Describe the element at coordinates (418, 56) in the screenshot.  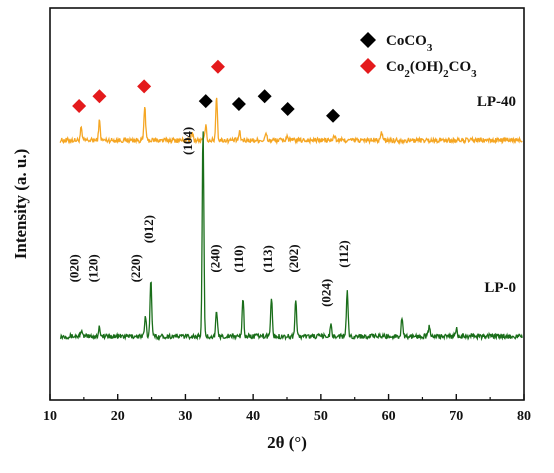
I see `legend: CoCO3 Co2(OH)2CO3` at that location.